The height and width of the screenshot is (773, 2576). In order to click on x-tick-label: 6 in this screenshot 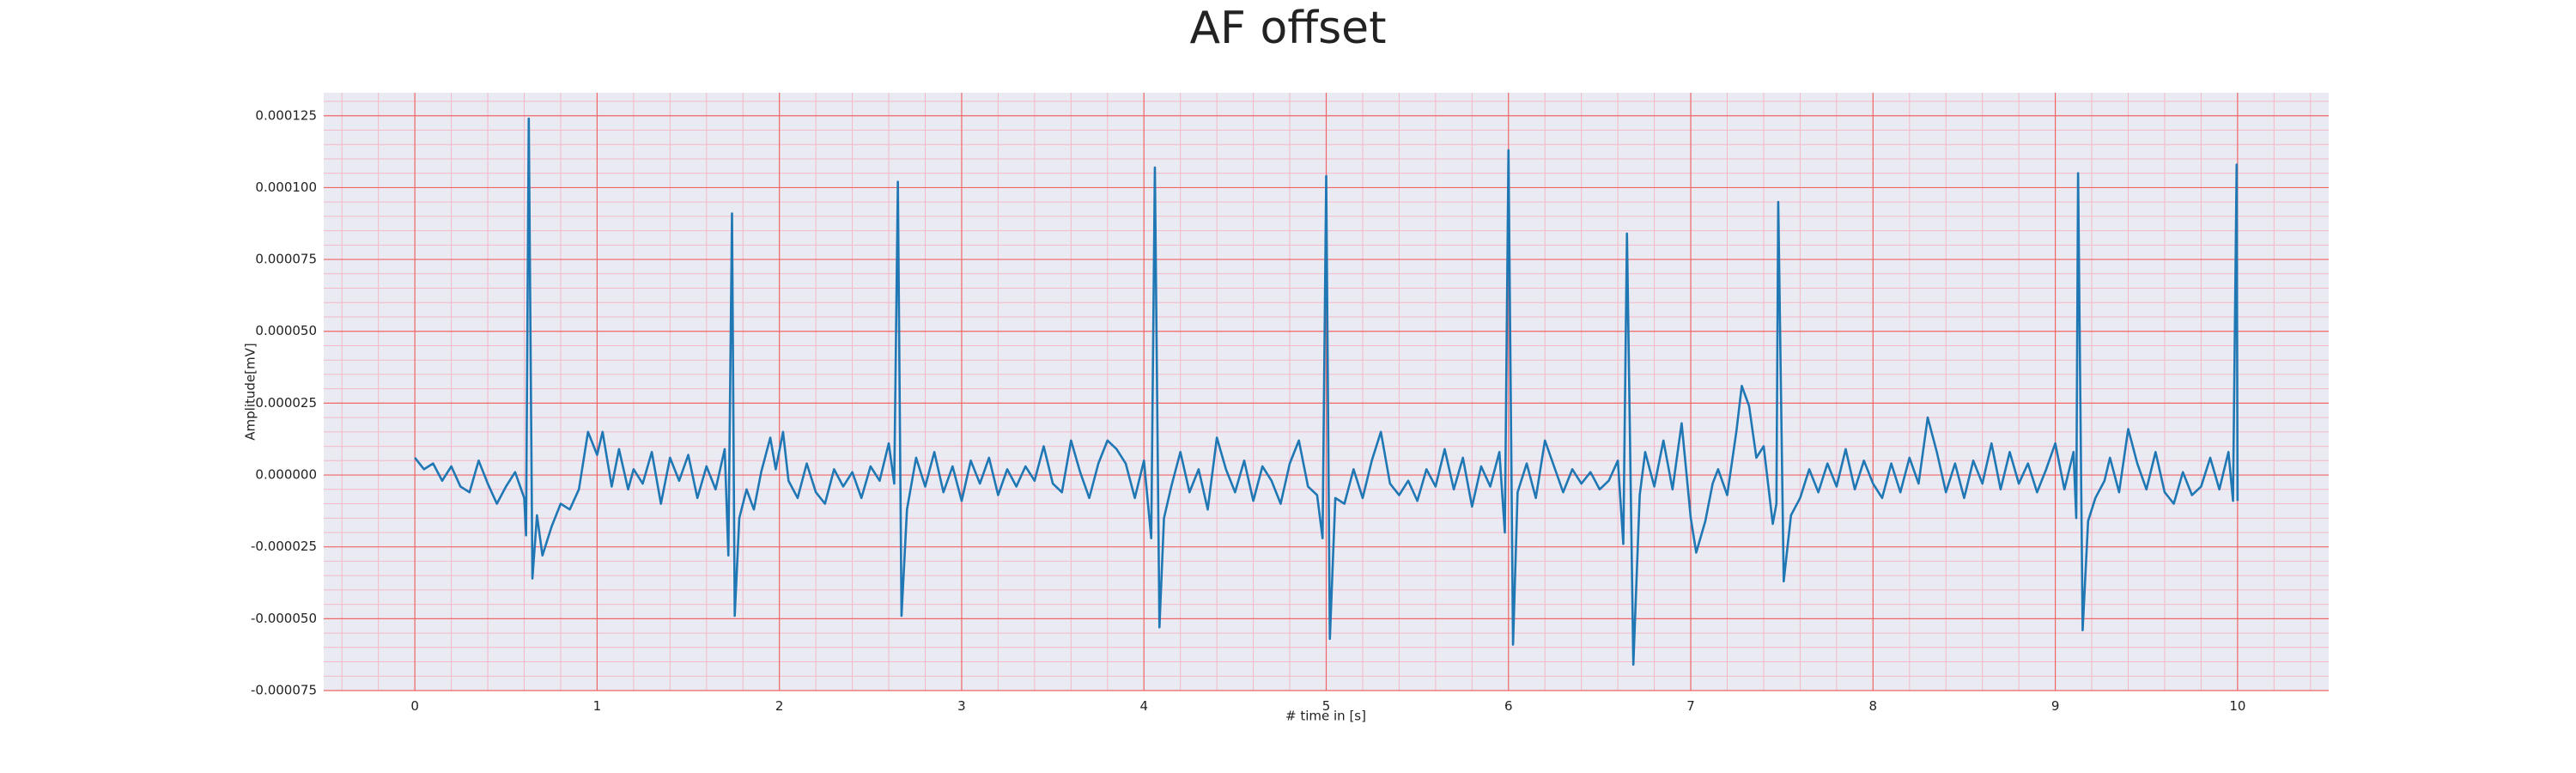, I will do `click(1508, 706)`.